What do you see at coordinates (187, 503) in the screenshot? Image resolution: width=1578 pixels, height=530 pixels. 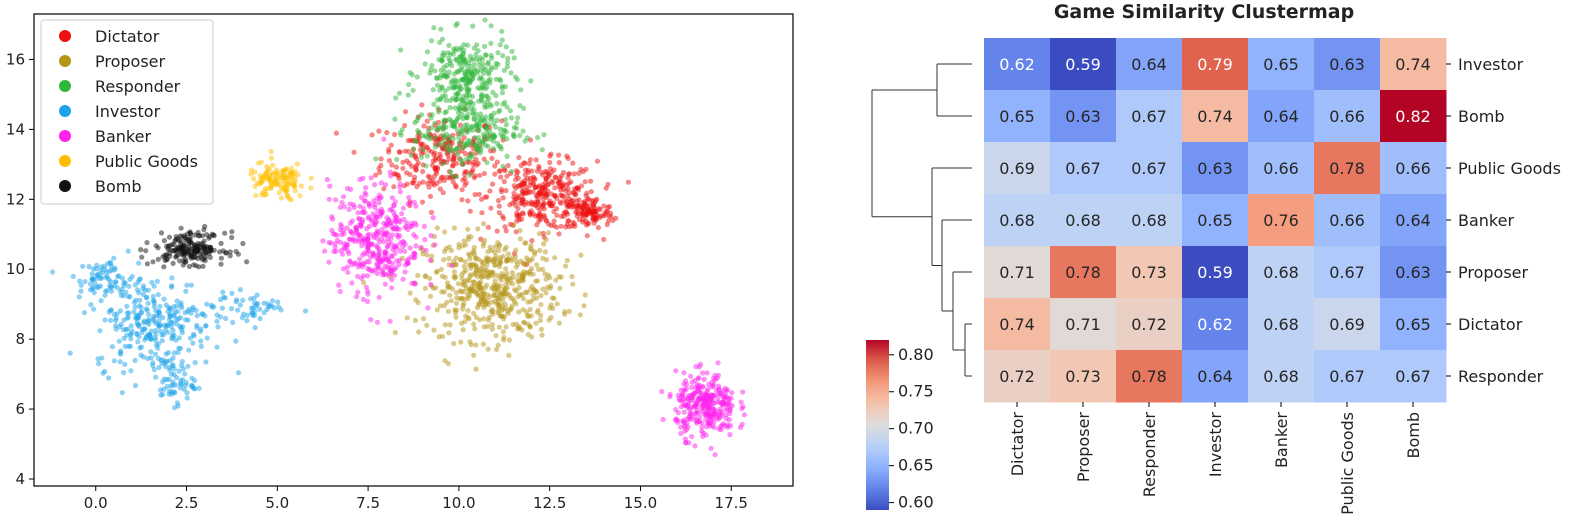 I see `x-tick-label: 2.5` at bounding box center [187, 503].